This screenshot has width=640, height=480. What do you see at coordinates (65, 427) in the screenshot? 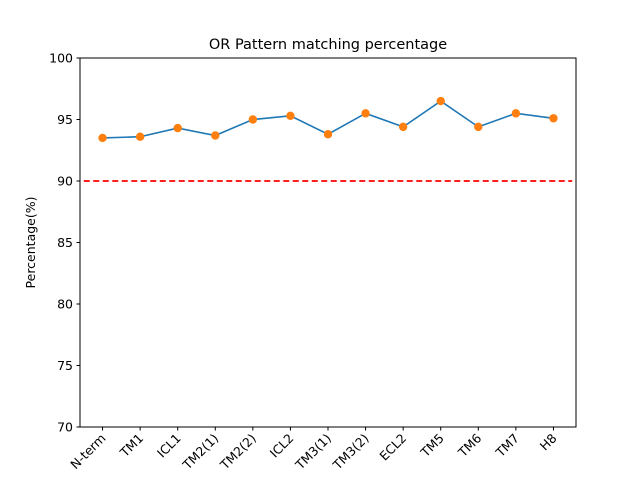
I see `y-tick-label: 70` at bounding box center [65, 427].